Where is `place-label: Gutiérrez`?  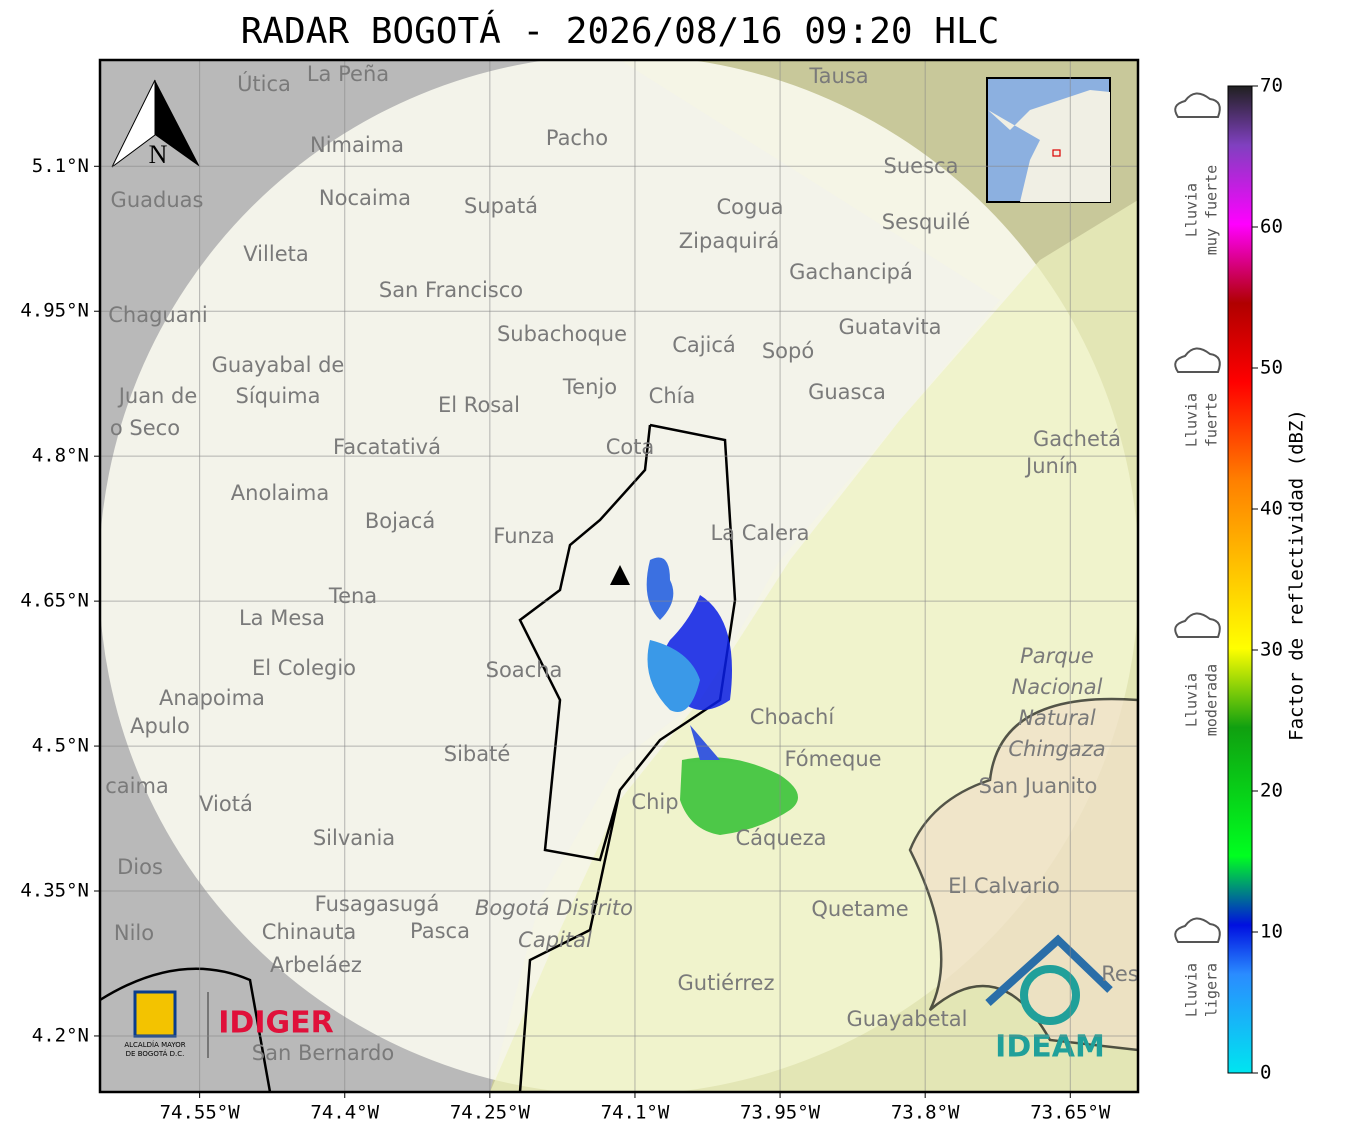 place-label: Gutiérrez is located at coordinates (726, 983).